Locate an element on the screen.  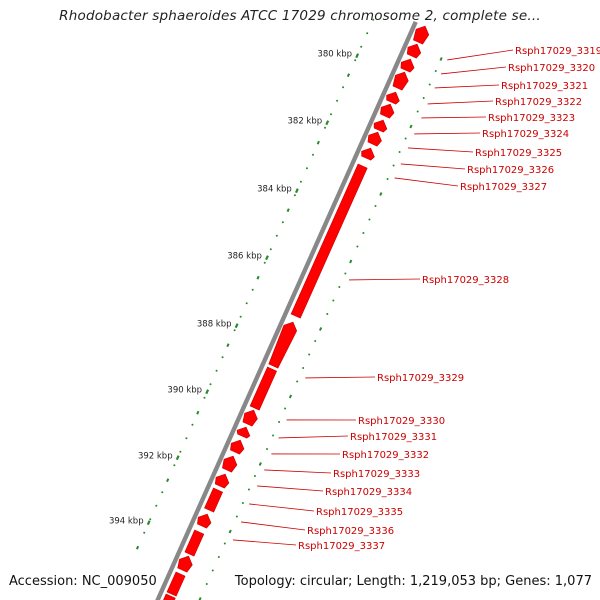
gene-label: Rsph17029_3335 is located at coordinates (359, 512).